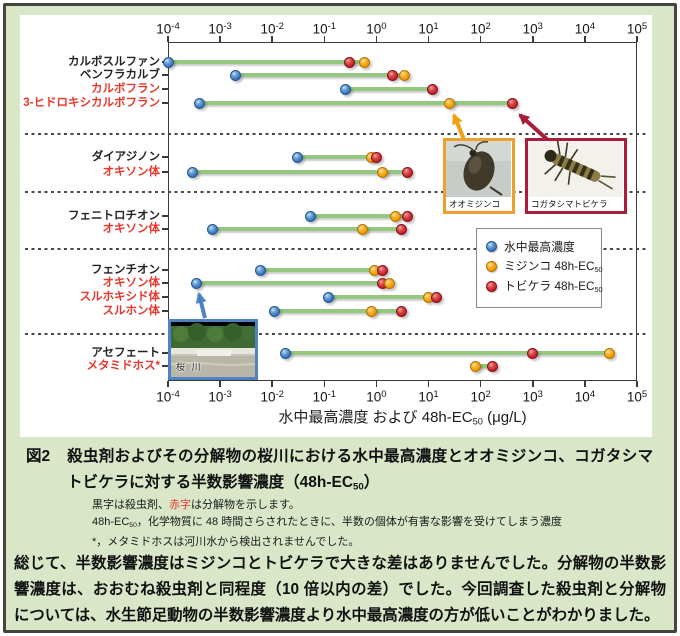 The height and width of the screenshot is (636, 680). What do you see at coordinates (38, 456) in the screenshot?
I see `figure-number: 図2` at bounding box center [38, 456].